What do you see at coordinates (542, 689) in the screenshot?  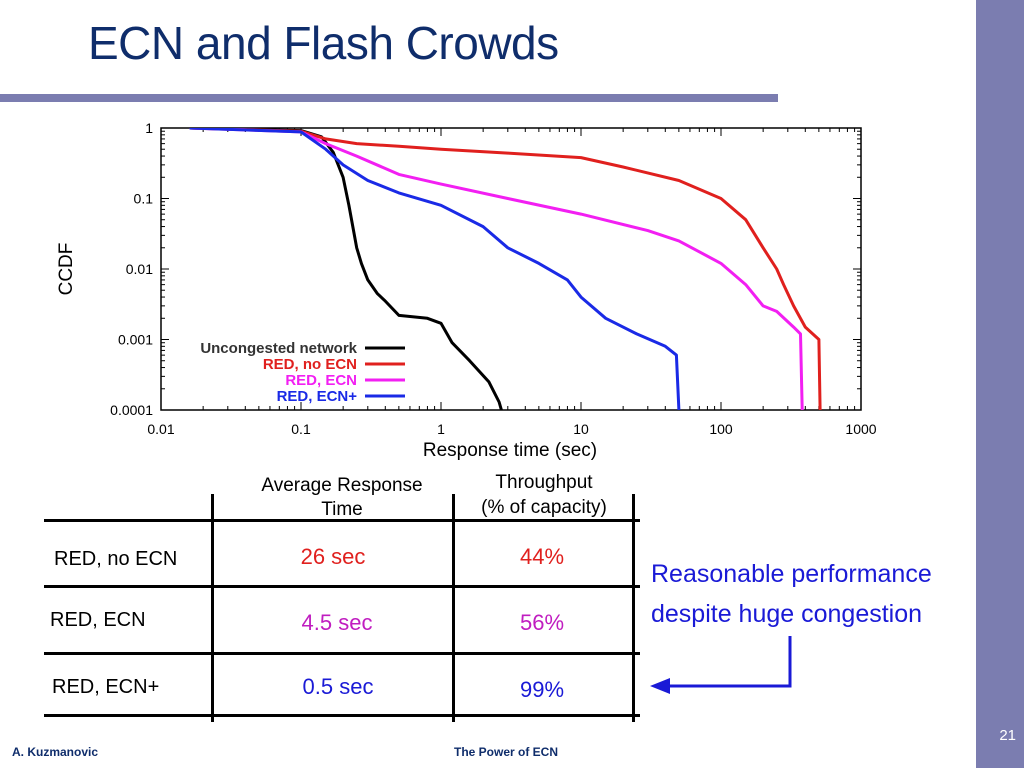 I see `row-throughput-value: 99%` at bounding box center [542, 689].